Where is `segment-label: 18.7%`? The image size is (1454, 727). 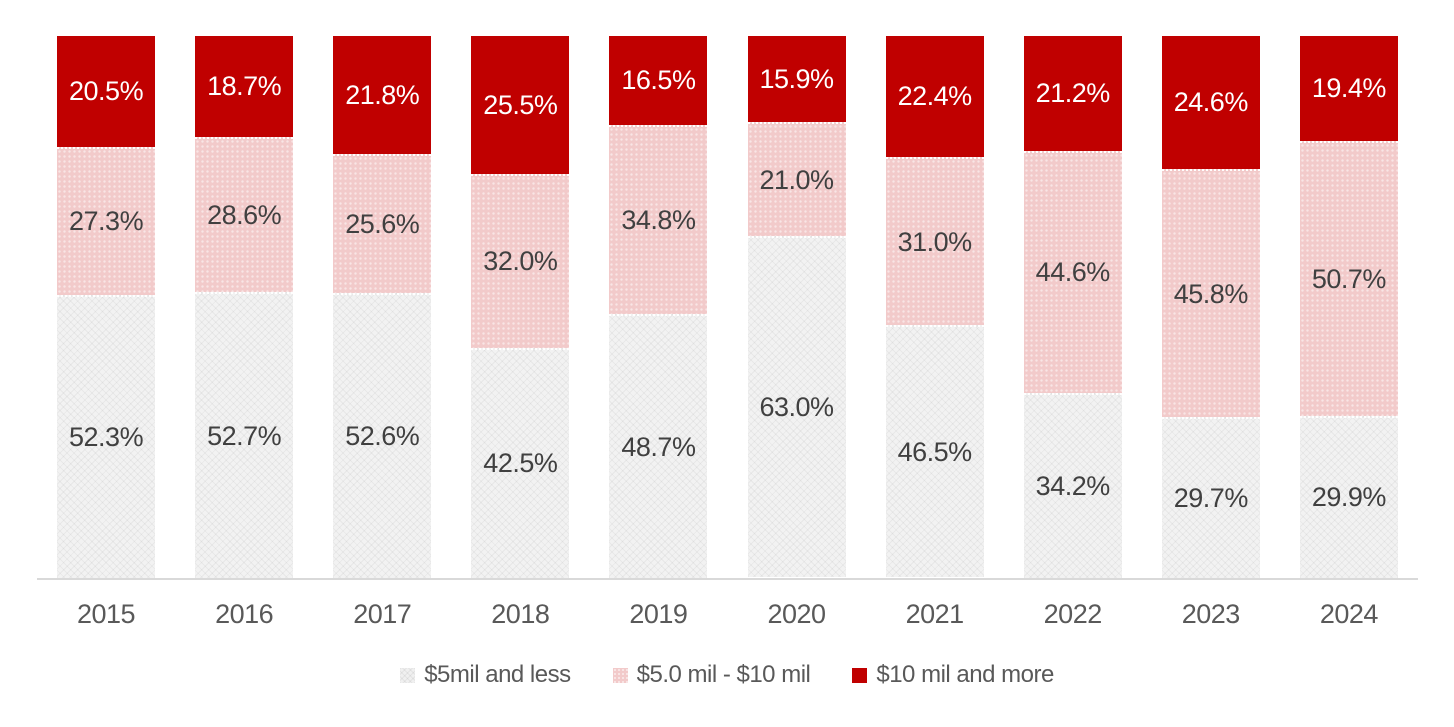
segment-label: 18.7% is located at coordinates (244, 86).